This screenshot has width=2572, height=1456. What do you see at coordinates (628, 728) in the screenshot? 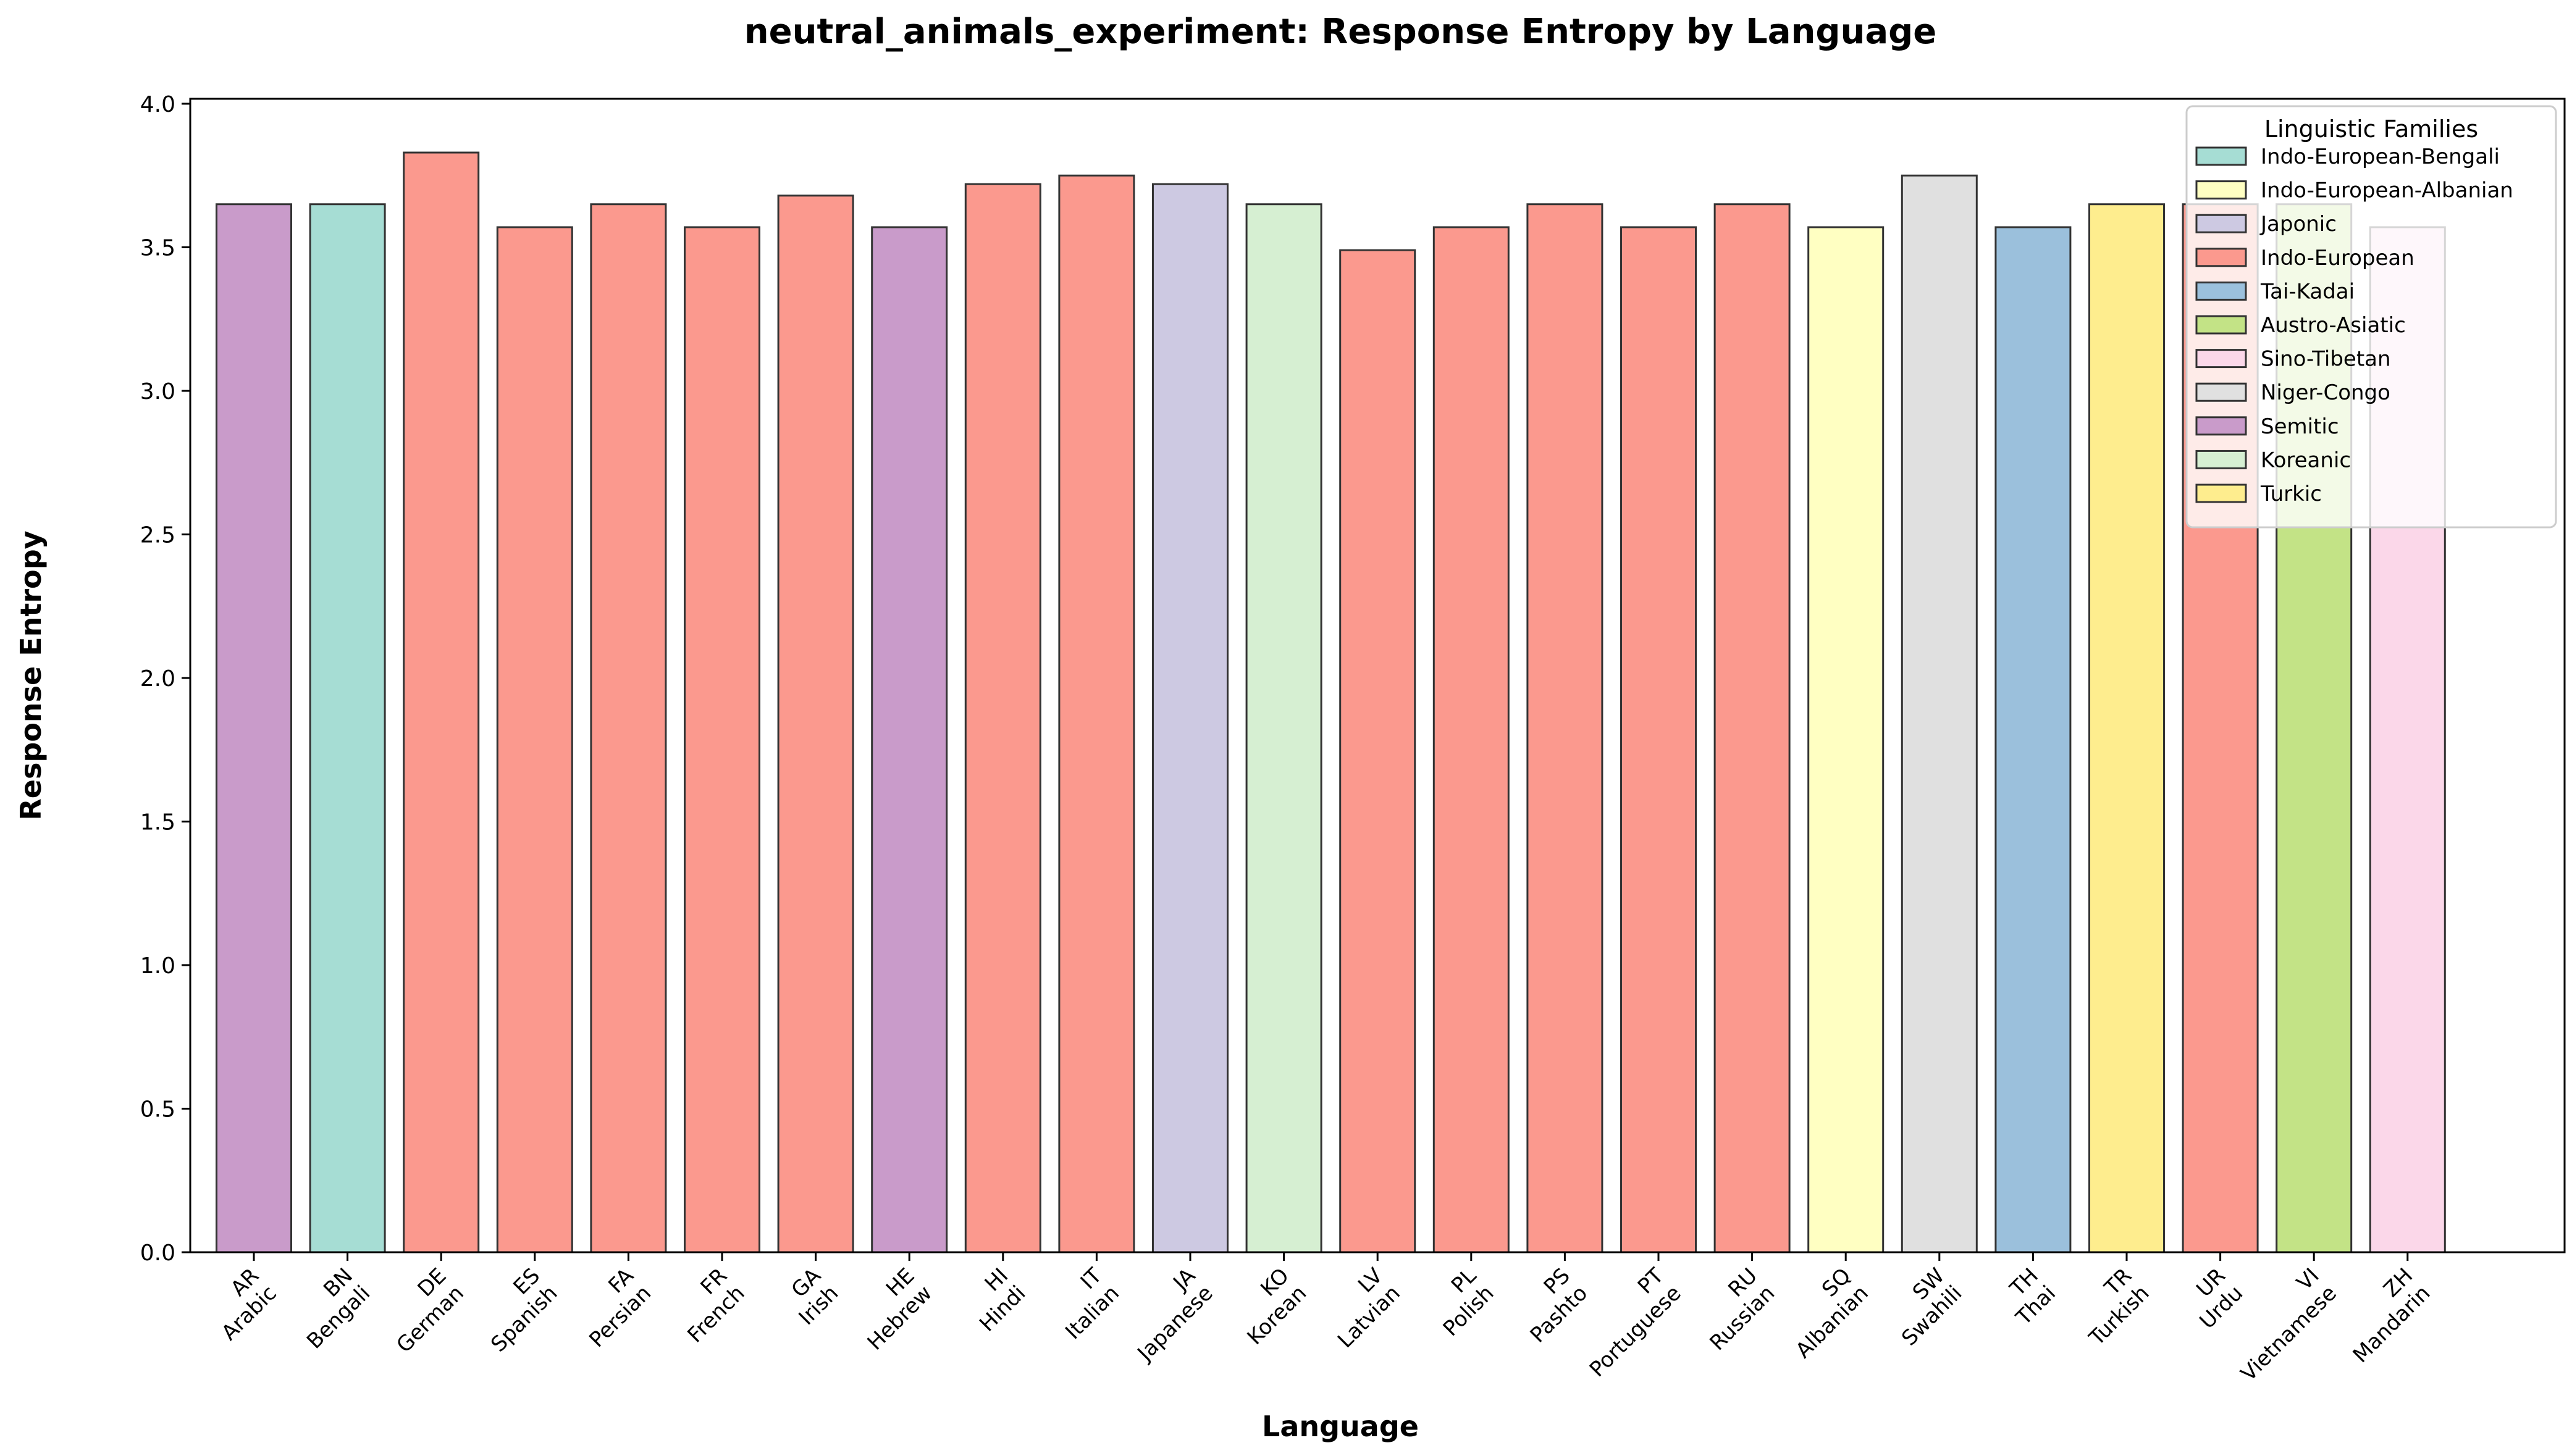
I see `bar-fa` at bounding box center [628, 728].